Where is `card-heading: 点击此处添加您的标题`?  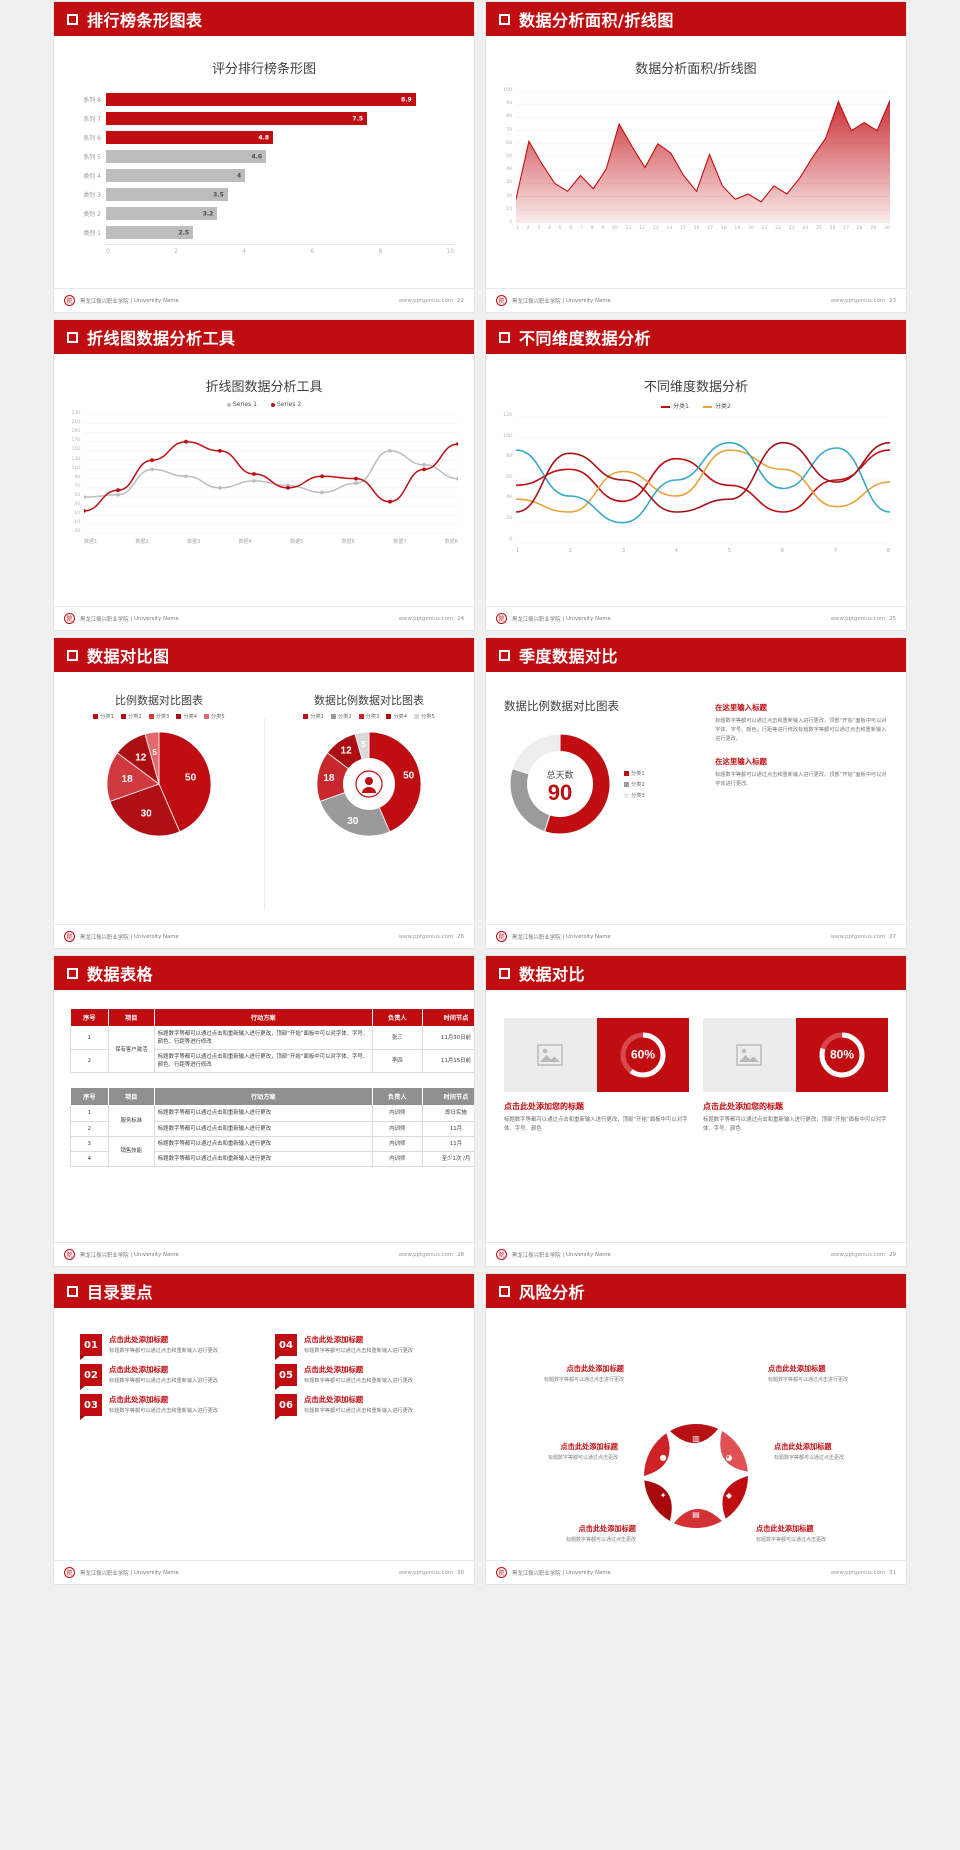
card-heading: 点击此处添加您的标题 is located at coordinates (544, 1106).